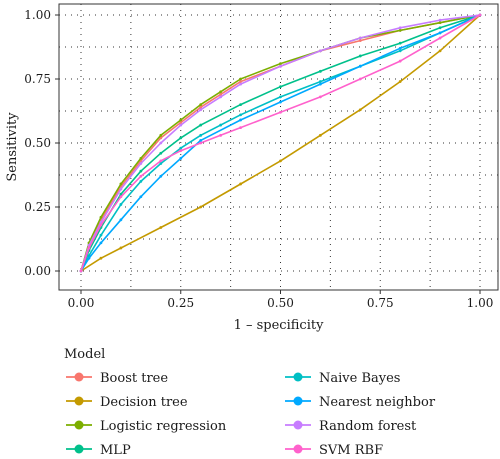 Image resolution: width=500 pixels, height=459 pixels. Describe the element at coordinates (37, 79) in the screenshot. I see `y-tick-label: 0.75` at that location.